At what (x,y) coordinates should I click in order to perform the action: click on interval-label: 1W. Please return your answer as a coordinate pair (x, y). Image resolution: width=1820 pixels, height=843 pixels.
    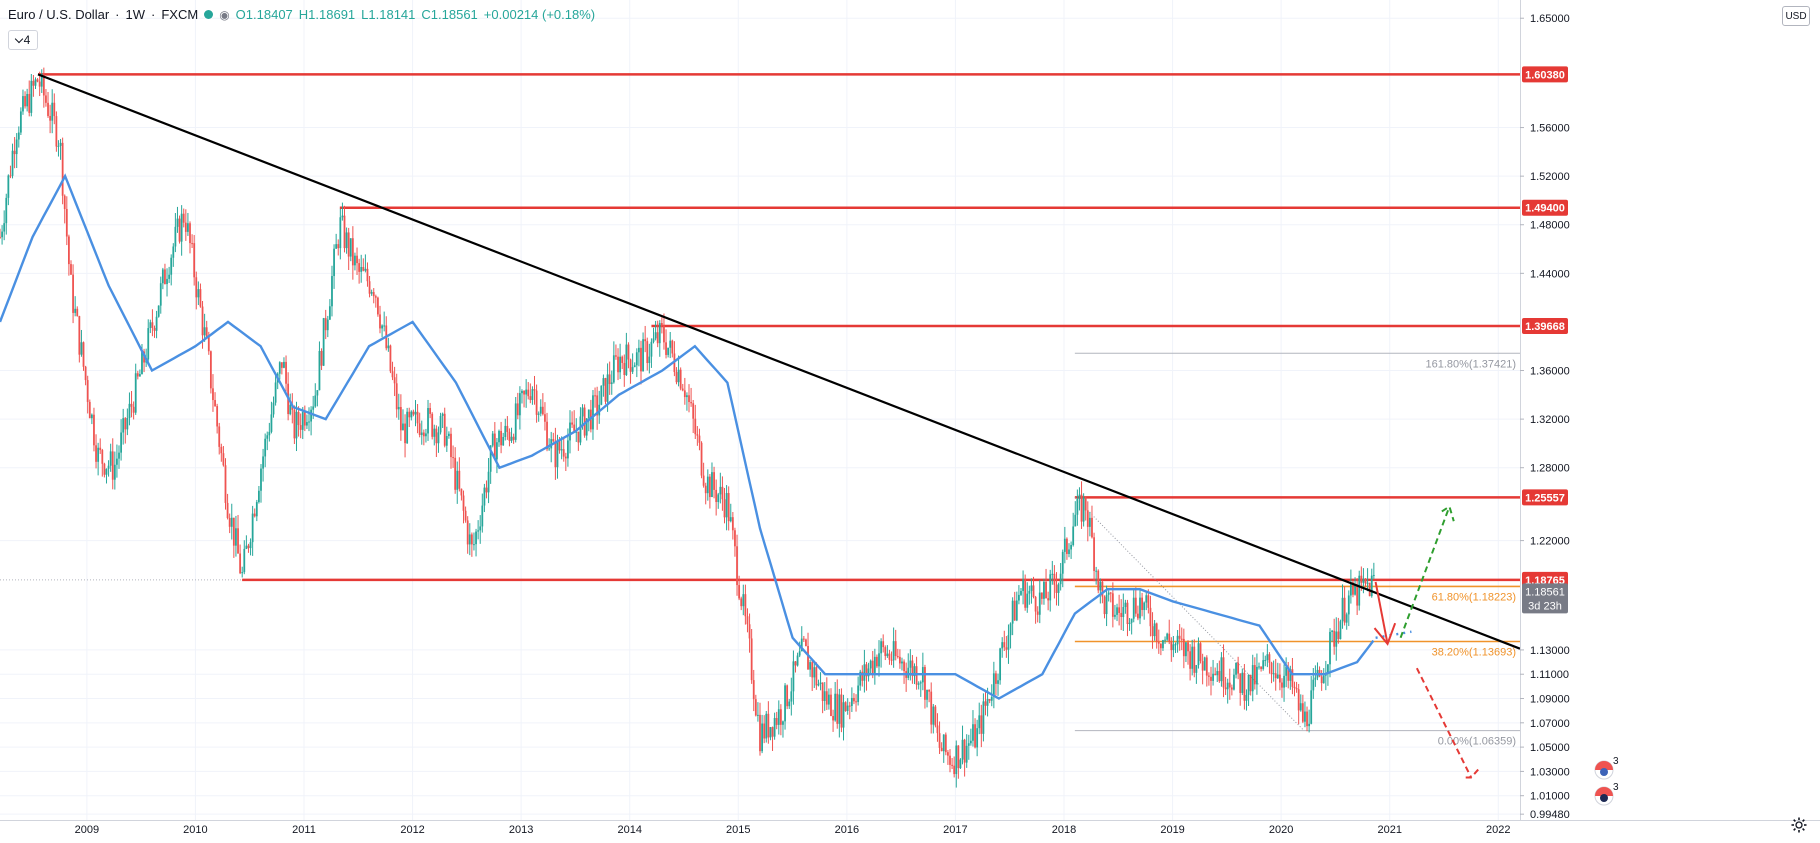
    Looking at the image, I should click on (135, 14).